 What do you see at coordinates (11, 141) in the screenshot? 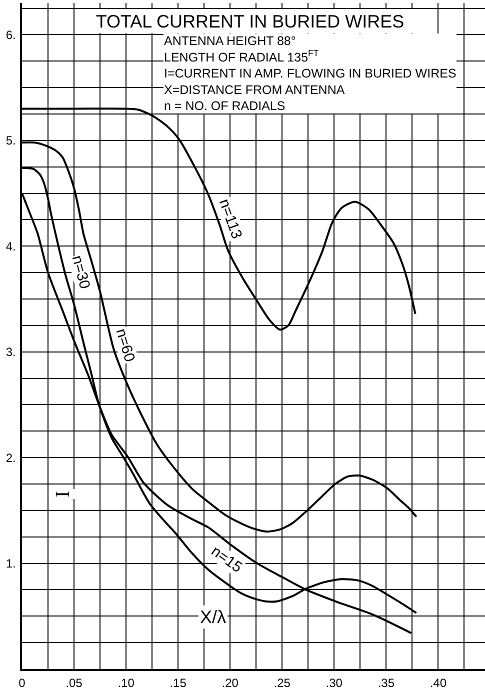
I see `y-tick-label: 5.` at bounding box center [11, 141].